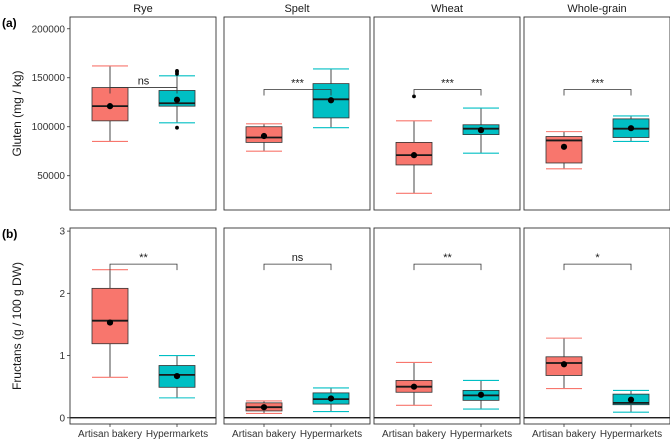  Describe the element at coordinates (331, 100) in the screenshot. I see `mean-point-hypermarkets-gluten-spelt` at that location.